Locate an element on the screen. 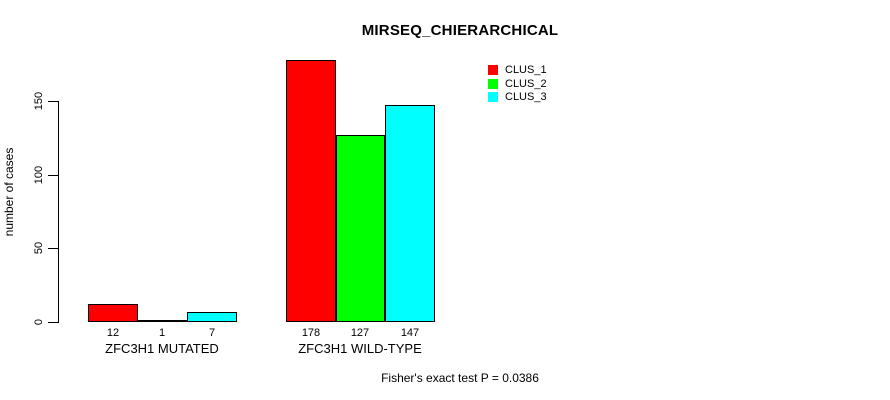  y-axis-tick-label-text: 0 is located at coordinates (39, 322).